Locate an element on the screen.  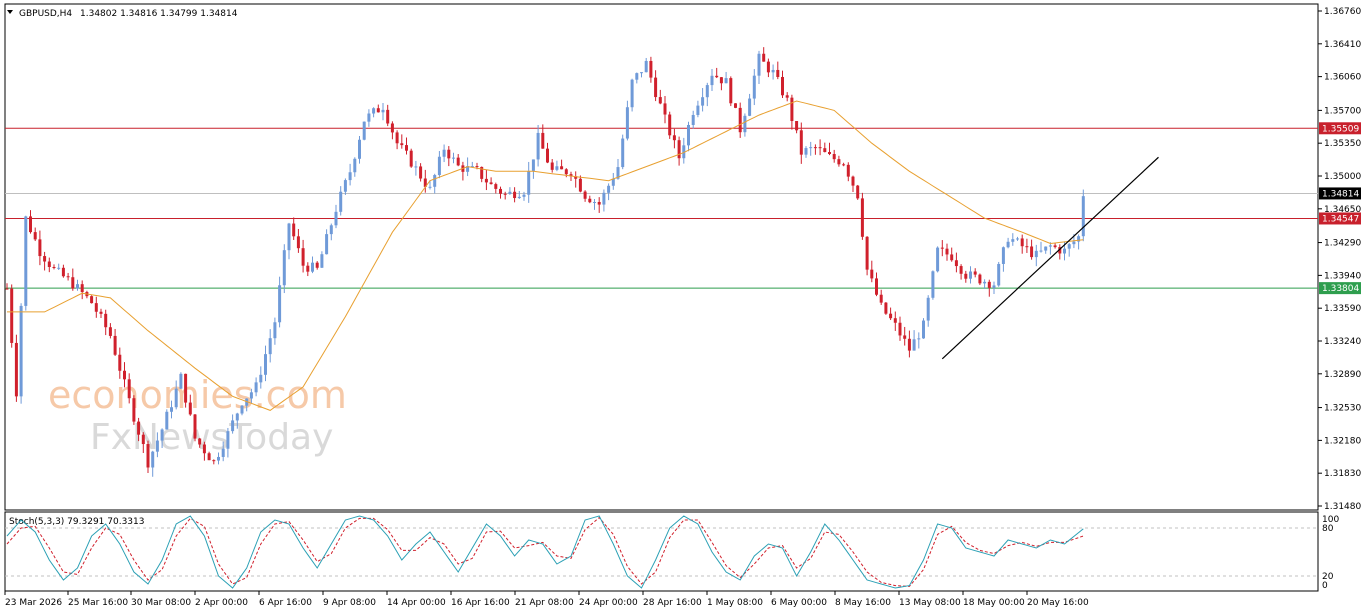
price-tag-label: 1.33804 is located at coordinates (1340, 289).